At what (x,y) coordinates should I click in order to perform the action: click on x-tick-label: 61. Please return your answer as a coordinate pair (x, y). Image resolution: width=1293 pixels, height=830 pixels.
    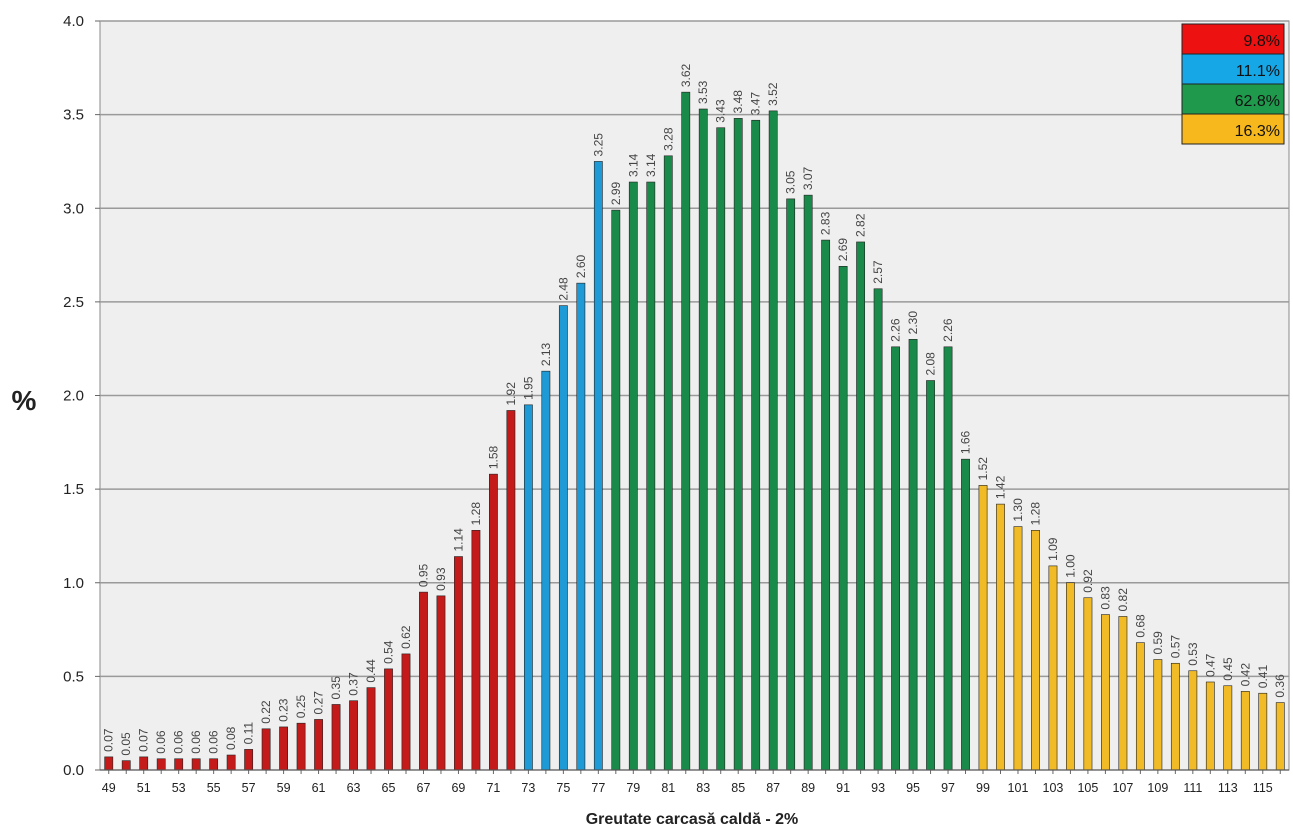
    Looking at the image, I should click on (319, 788).